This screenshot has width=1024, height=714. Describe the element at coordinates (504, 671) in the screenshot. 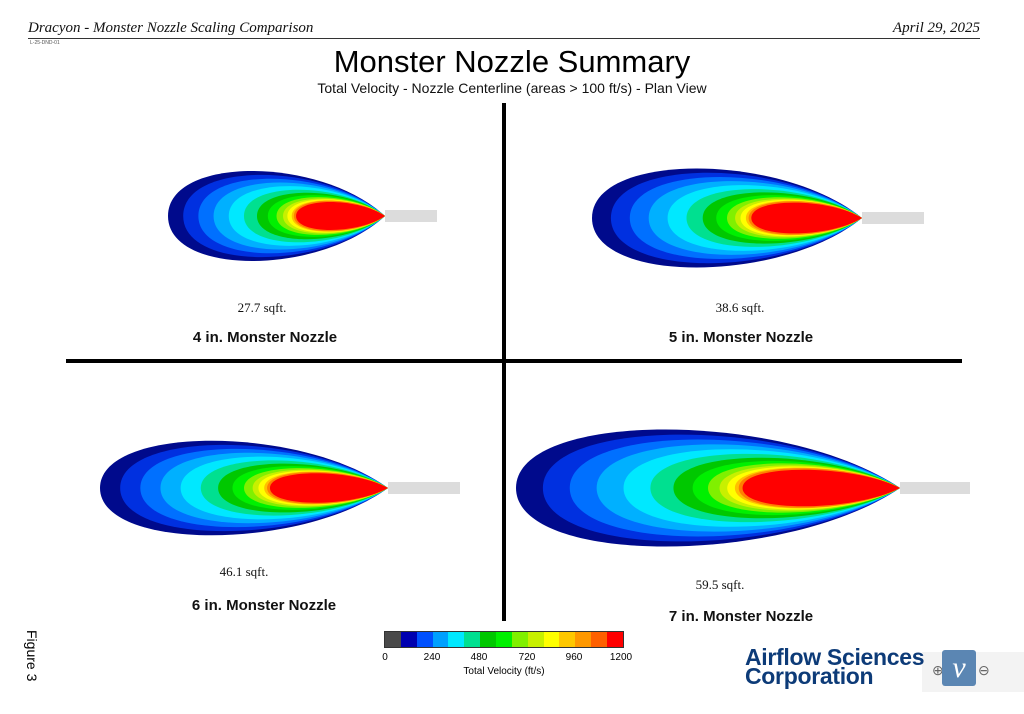

I see `colorbar-title: Total Velocity (ft/s)` at that location.